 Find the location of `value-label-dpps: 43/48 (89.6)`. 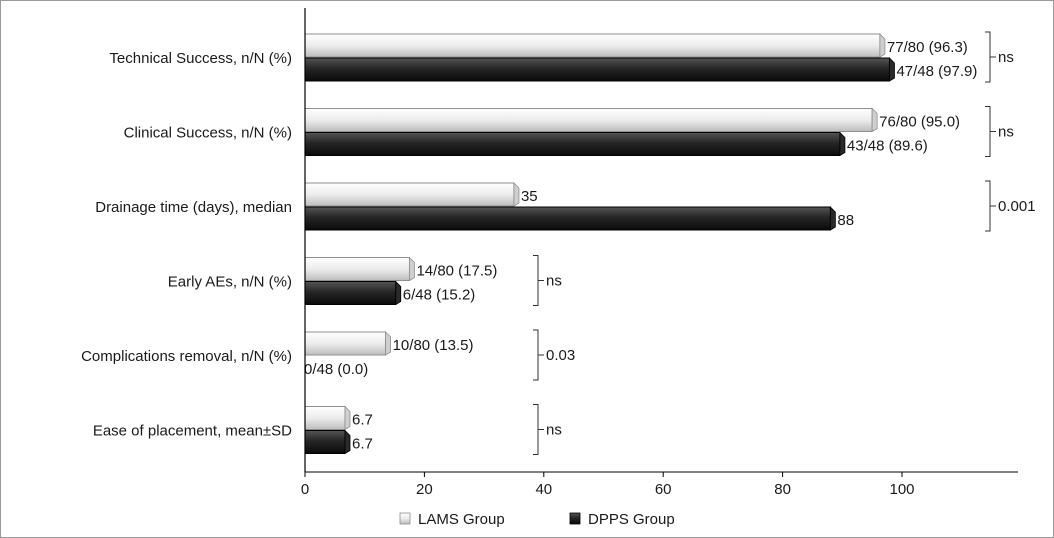

value-label-dpps: 43/48 (89.6) is located at coordinates (887, 146).